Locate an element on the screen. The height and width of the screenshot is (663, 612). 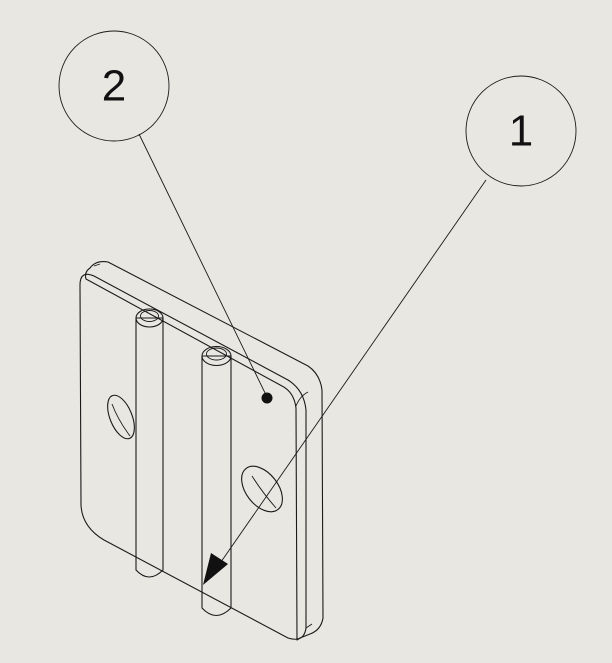
dowel-pin-left is located at coordinates (149, 443).